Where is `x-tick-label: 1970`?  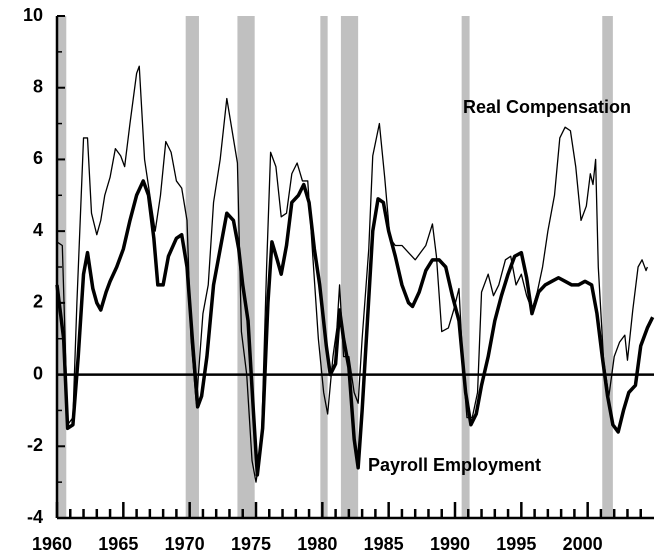
x-tick-label: 1970 is located at coordinates (185, 544).